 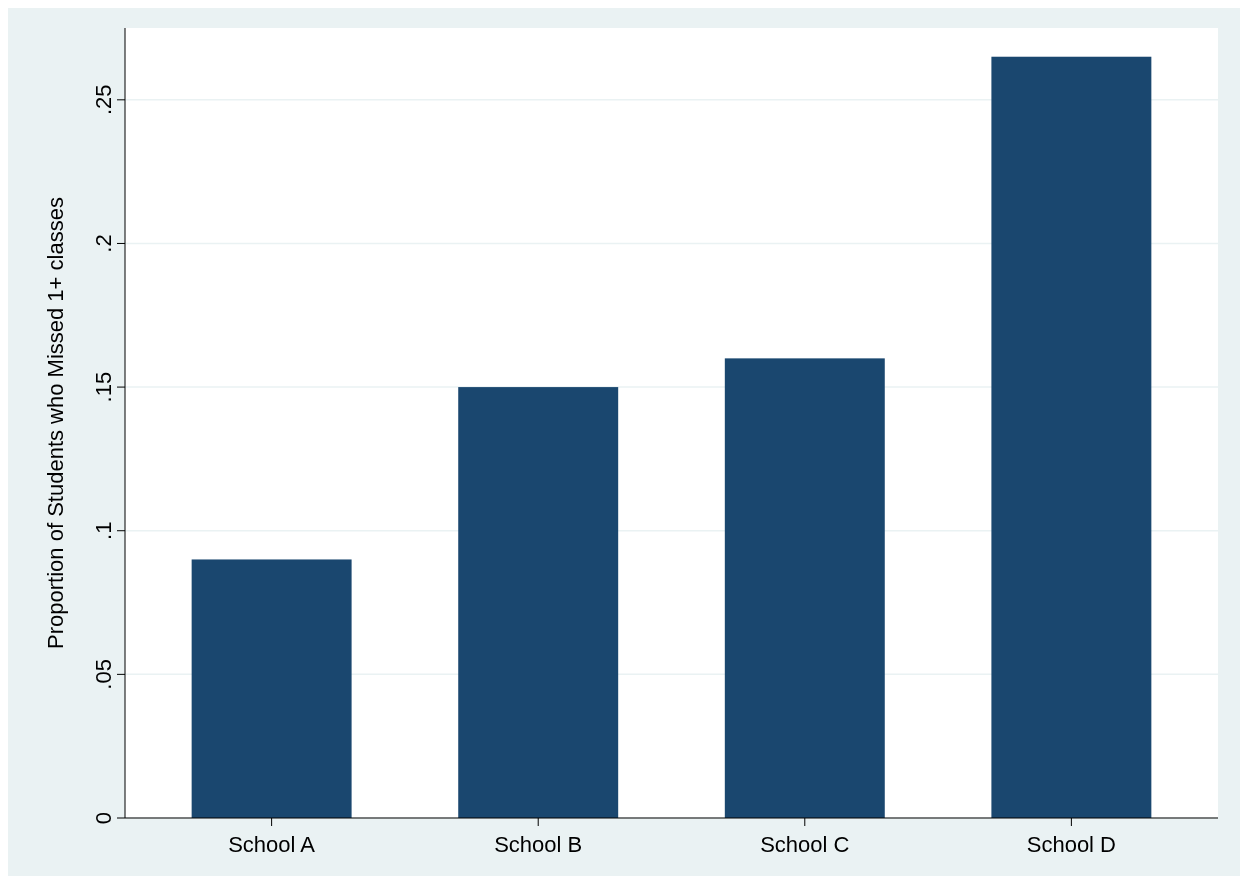 I want to click on y-tick-label: .05, so click(x=103, y=674).